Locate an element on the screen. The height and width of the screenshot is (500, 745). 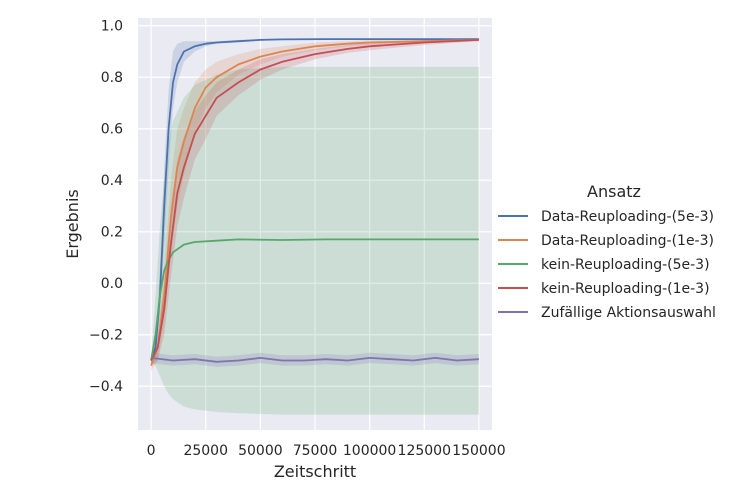
legend-entry-label: kein-Reuploading-(1e-3) is located at coordinates (625, 289).